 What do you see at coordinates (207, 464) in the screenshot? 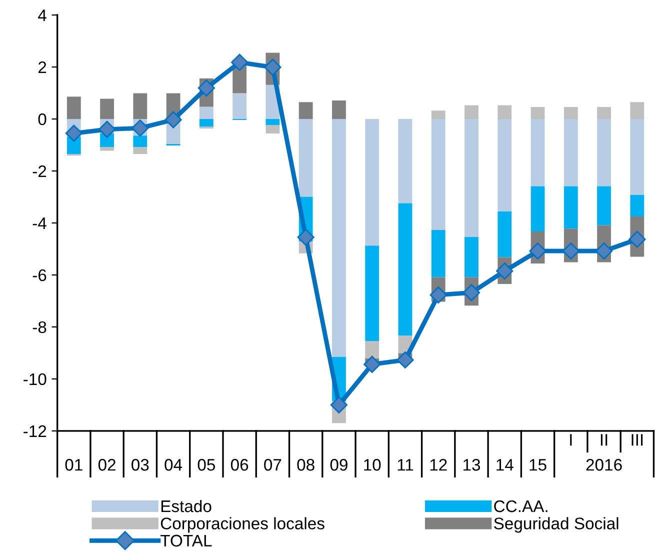
I see `x-tick-label: 05` at bounding box center [207, 464].